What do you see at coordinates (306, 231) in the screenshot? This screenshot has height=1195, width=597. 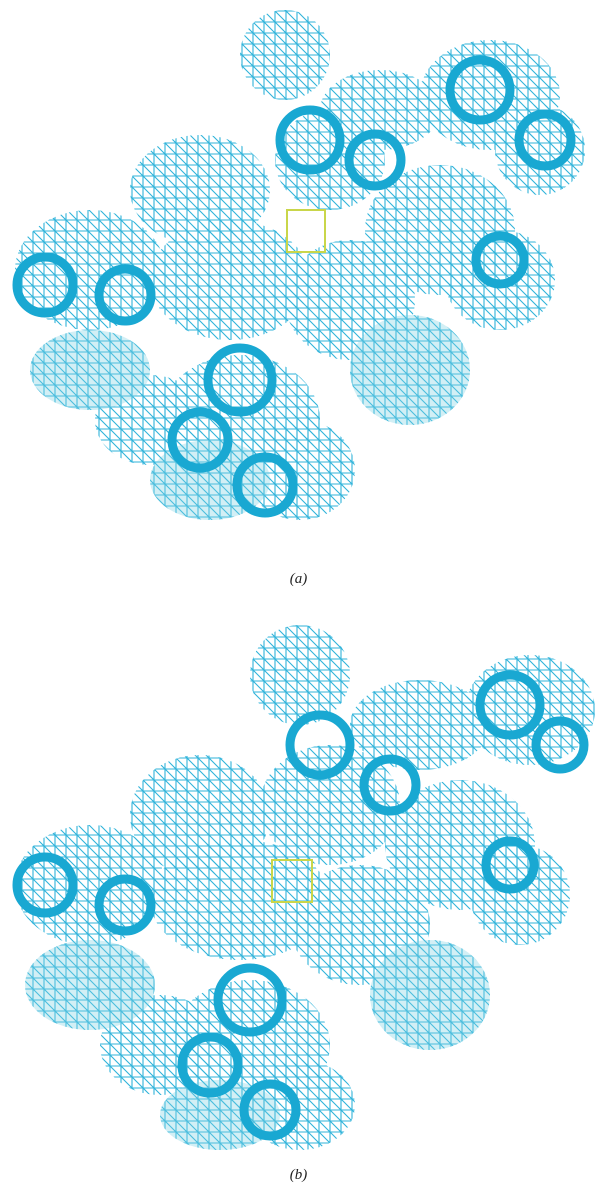 I see `highlight-box-a` at bounding box center [306, 231].